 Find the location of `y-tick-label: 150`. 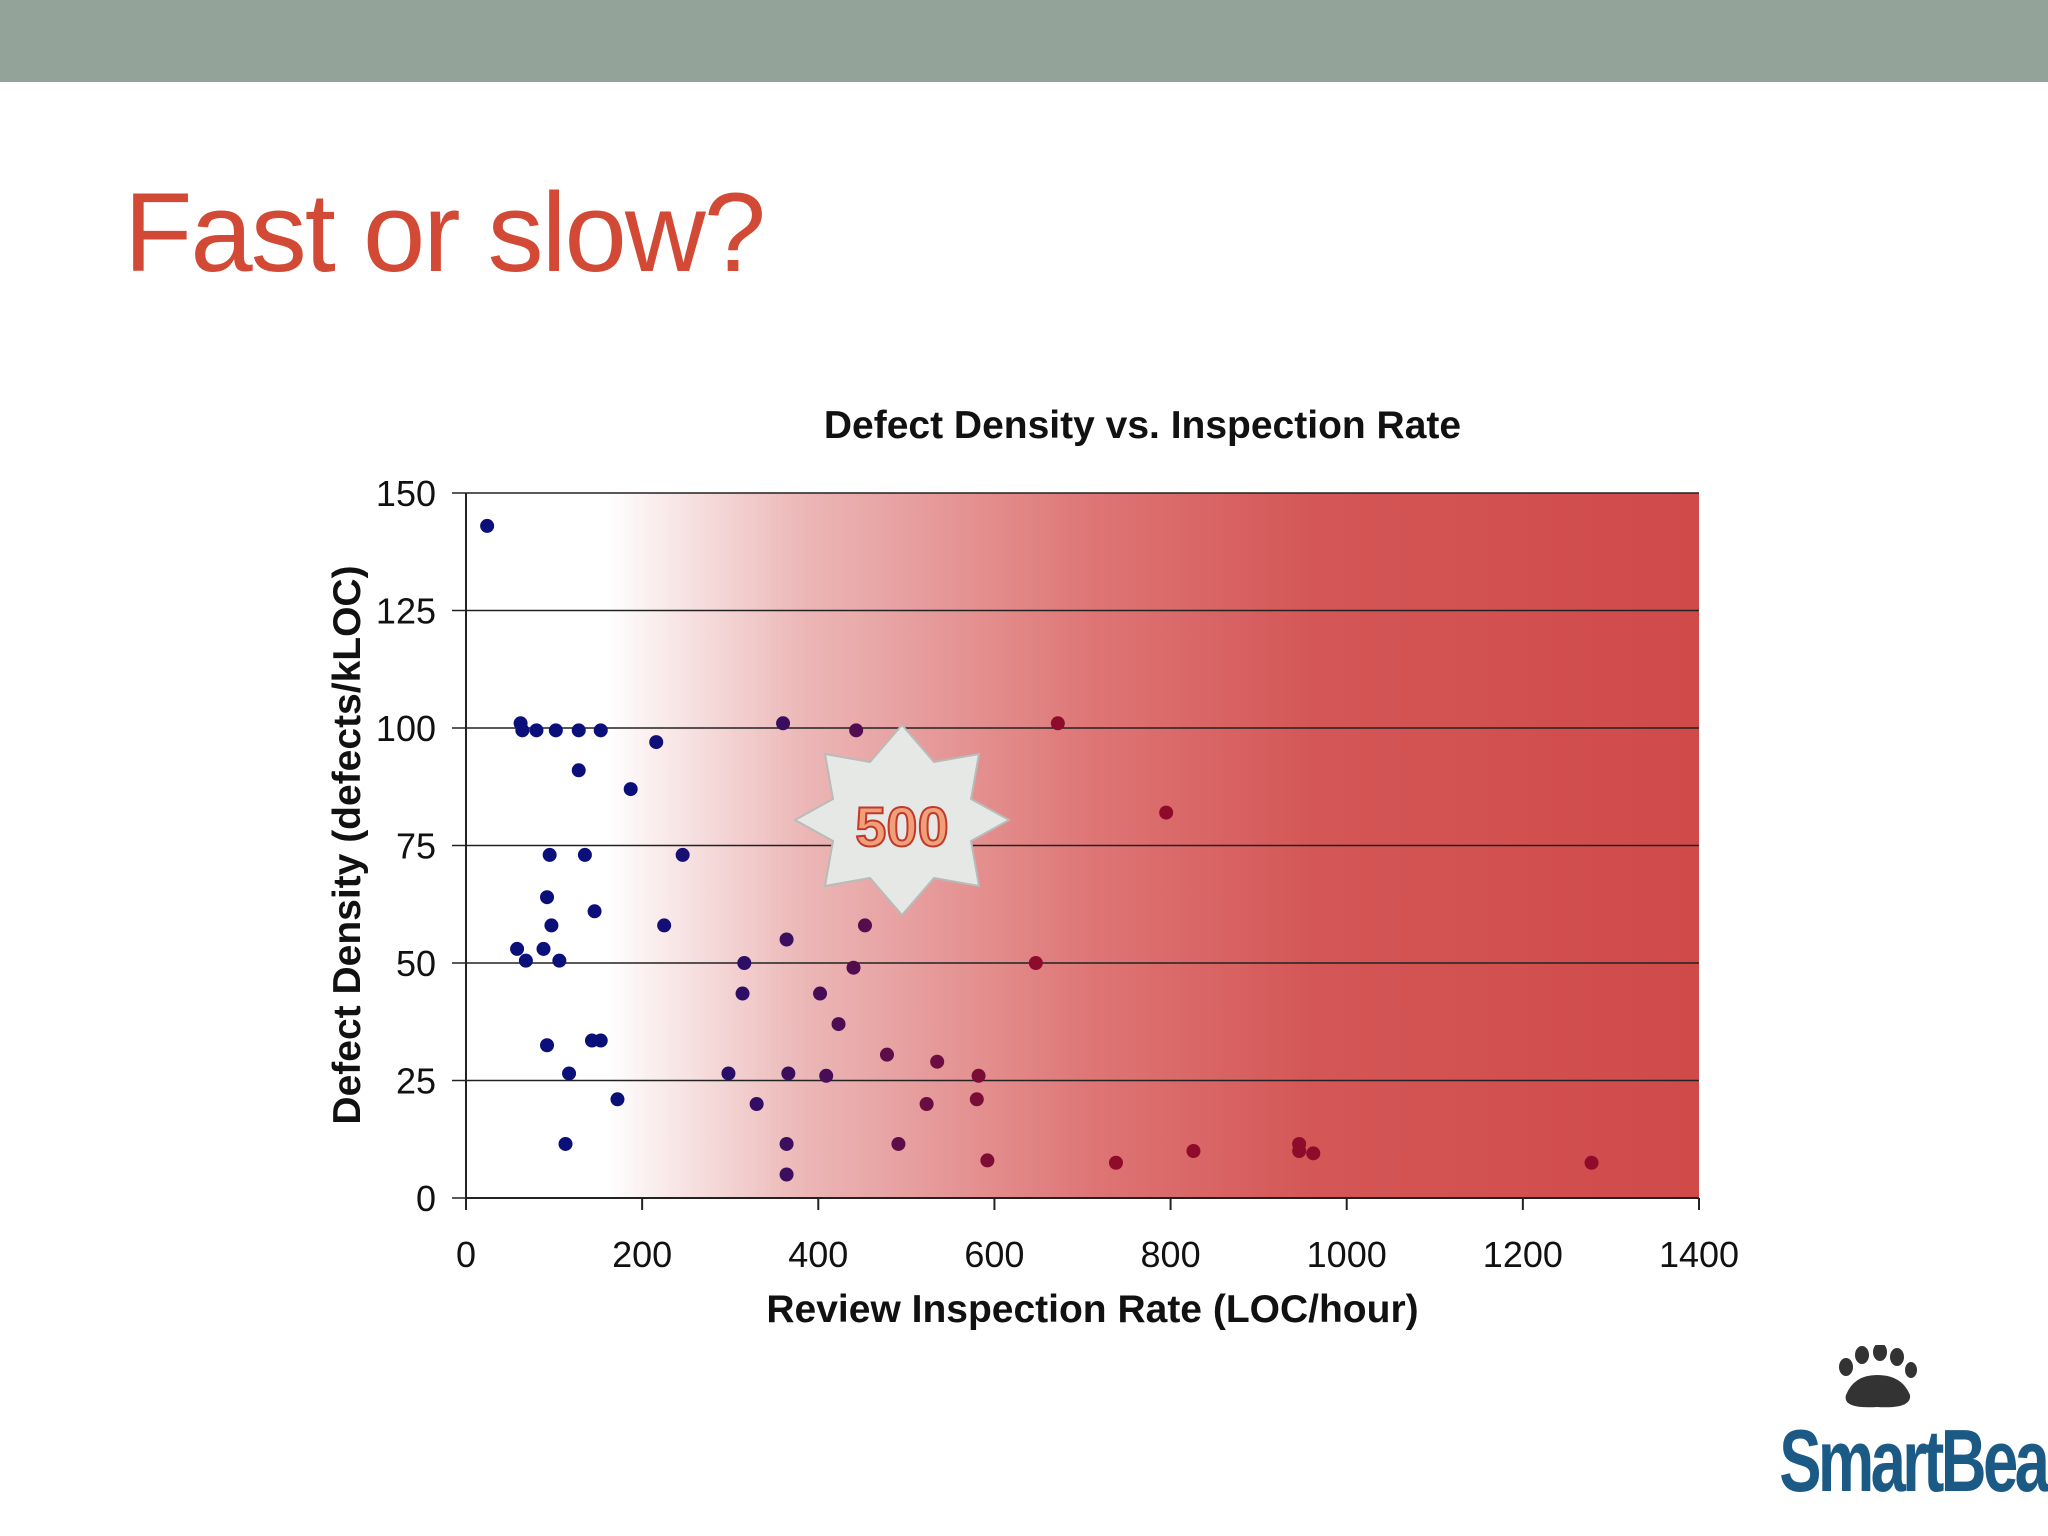

y-tick-label: 150 is located at coordinates (406, 493).